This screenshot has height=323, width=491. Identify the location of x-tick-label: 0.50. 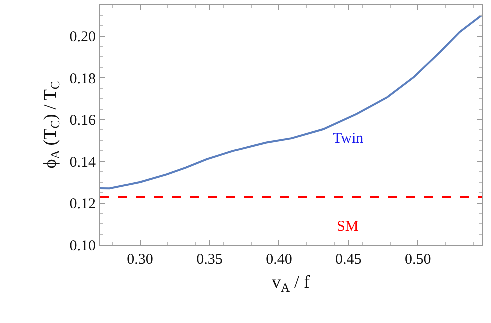
(418, 260).